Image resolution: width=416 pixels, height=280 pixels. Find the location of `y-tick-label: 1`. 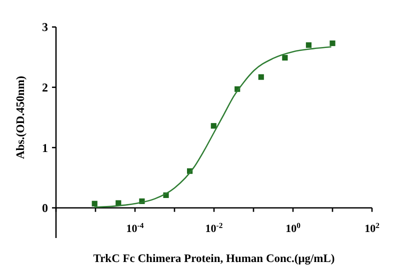

y-tick-label: 1 is located at coordinates (45, 147).